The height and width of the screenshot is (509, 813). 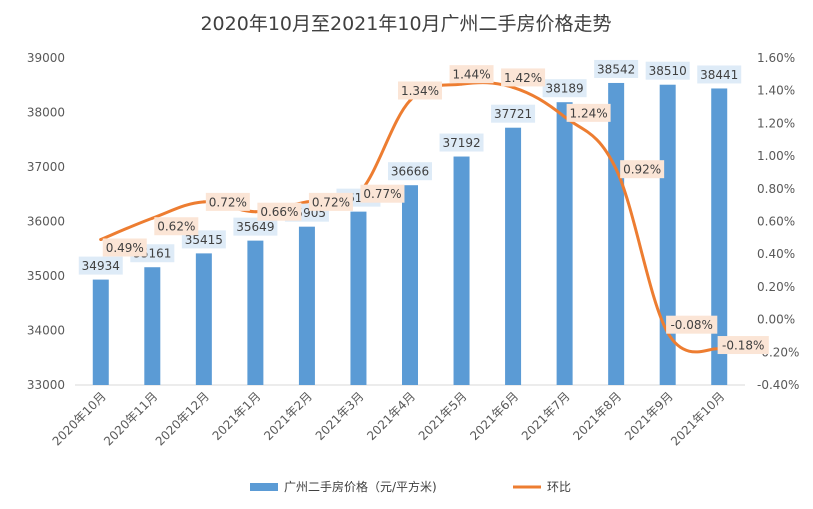 I want to click on line-value-label: 0.49%, so click(x=125, y=248).